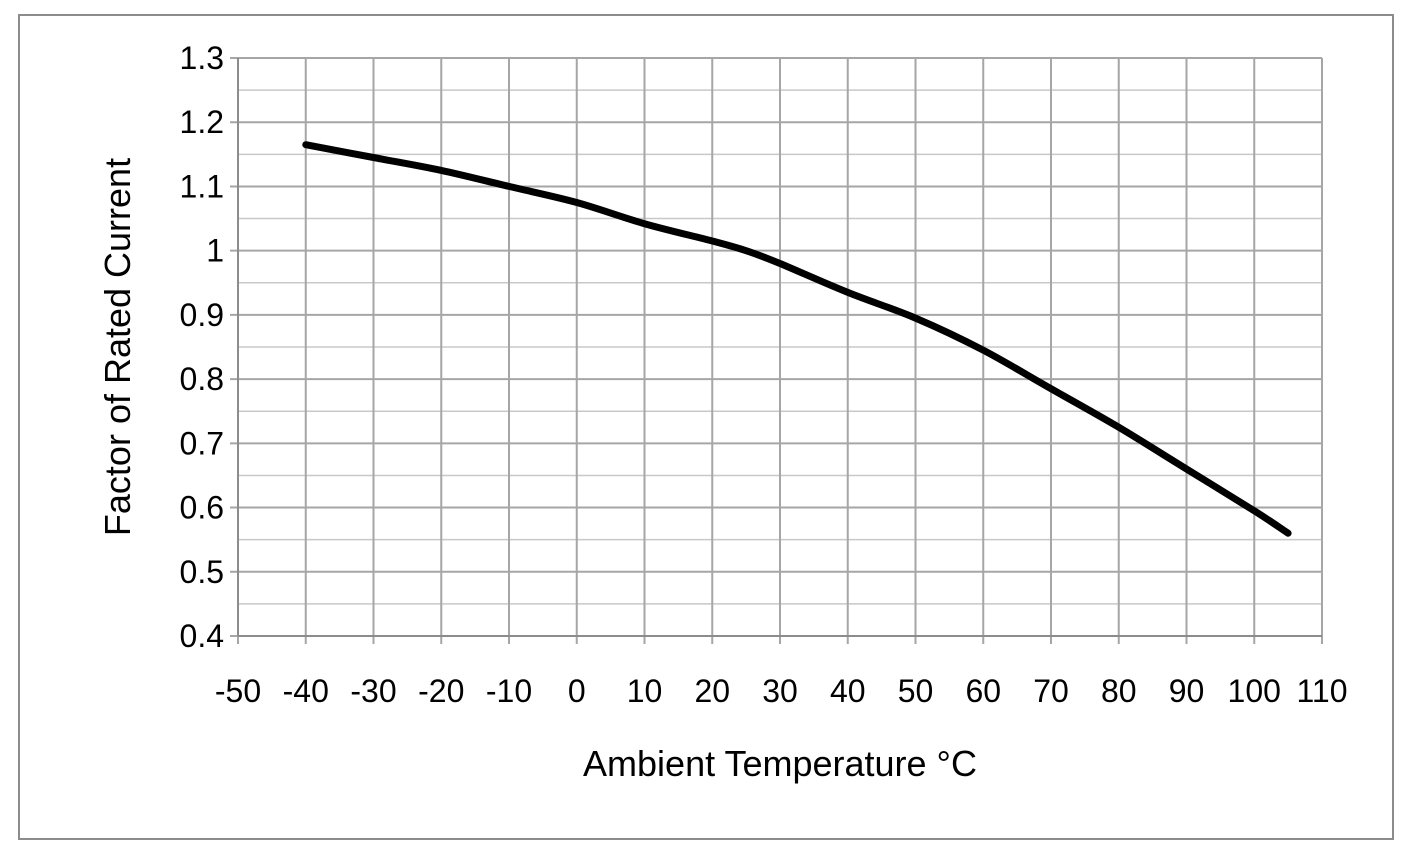 Image resolution: width=1408 pixels, height=858 pixels. Describe the element at coordinates (202, 572) in the screenshot. I see `y-tick-label: 0.5` at that location.